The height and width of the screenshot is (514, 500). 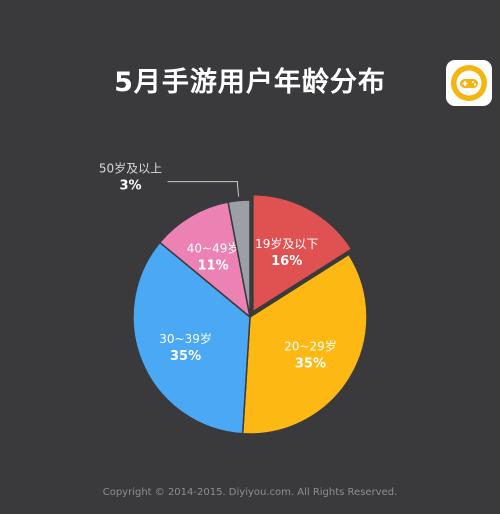 I want to click on slice-value-label: 3%, so click(x=130, y=186).